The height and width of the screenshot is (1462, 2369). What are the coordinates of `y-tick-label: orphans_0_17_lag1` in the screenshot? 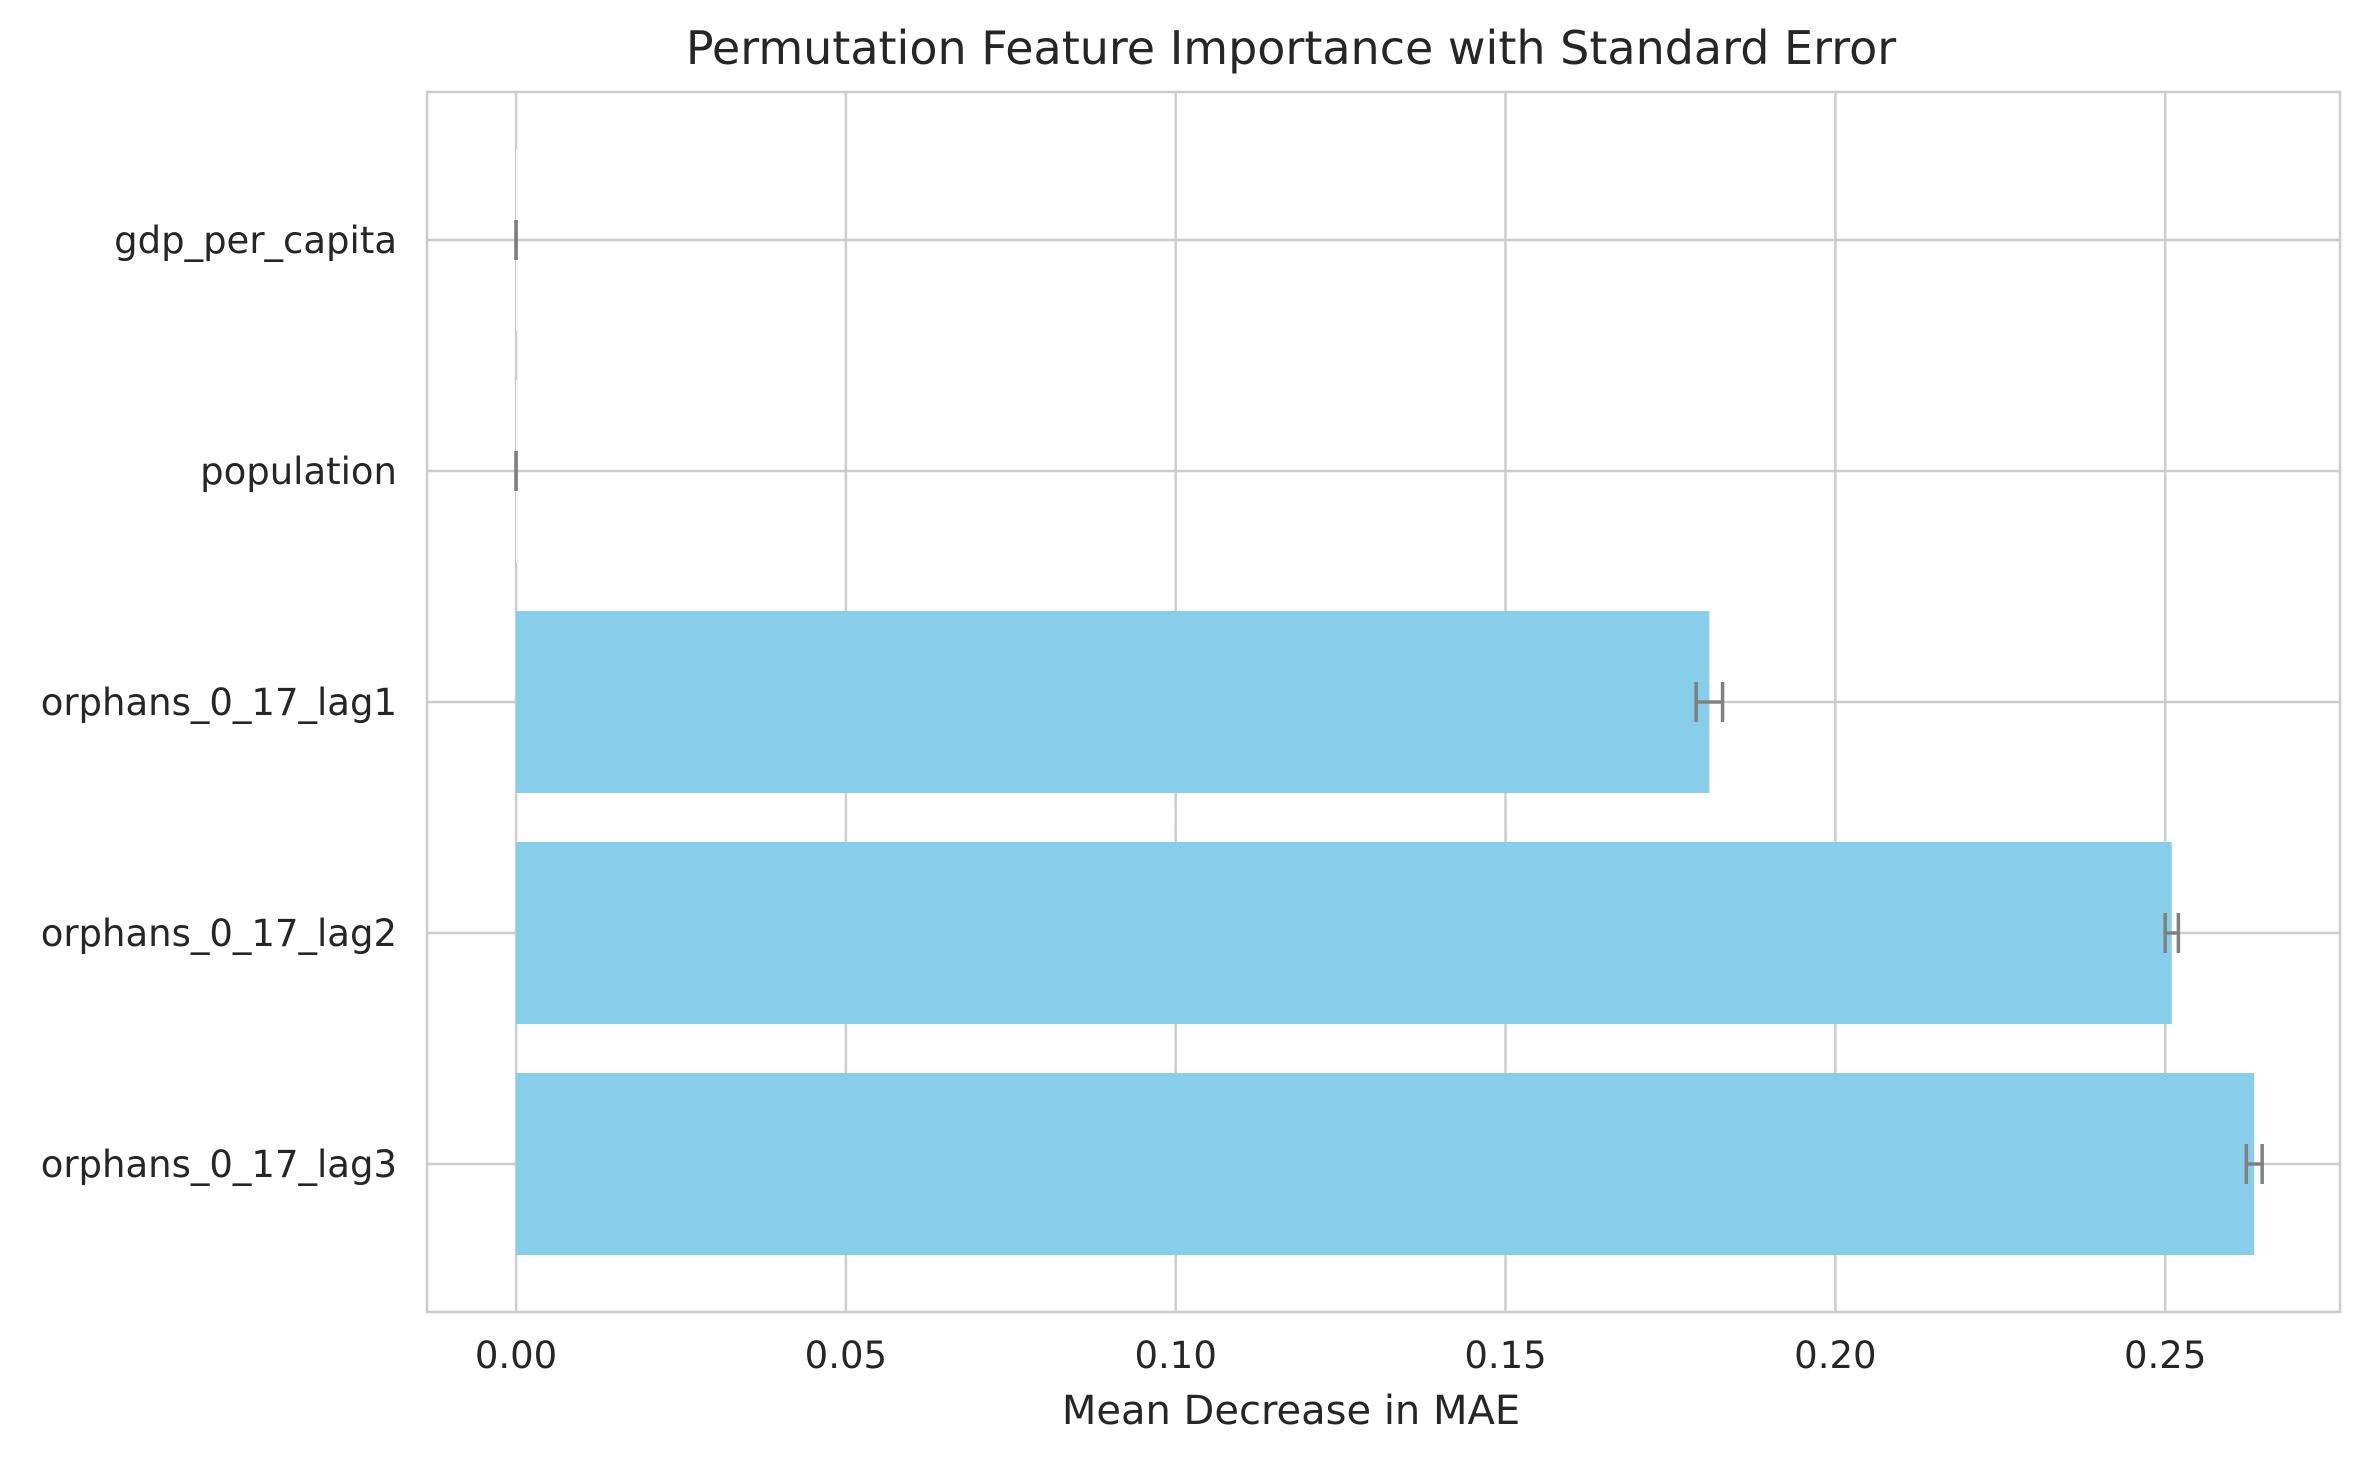 It's located at (219, 702).